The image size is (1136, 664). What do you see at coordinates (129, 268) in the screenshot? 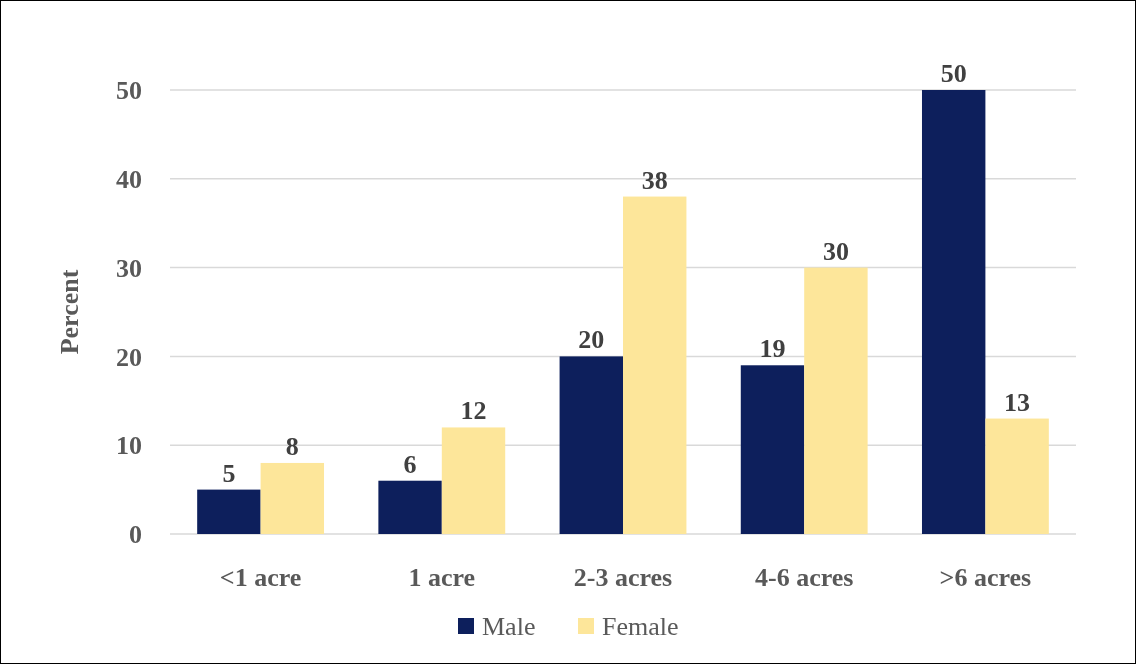
I see `y-tick-label: 30` at bounding box center [129, 268].